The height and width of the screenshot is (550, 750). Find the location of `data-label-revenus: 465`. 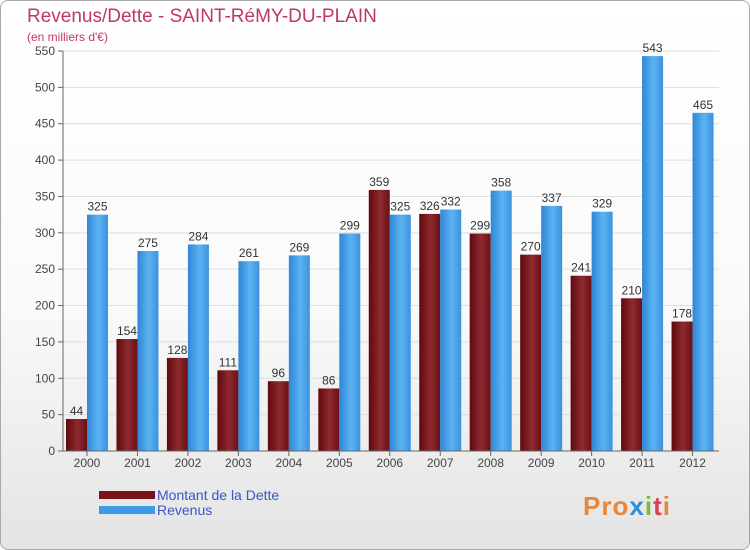

data-label-revenus: 465 is located at coordinates (703, 105).